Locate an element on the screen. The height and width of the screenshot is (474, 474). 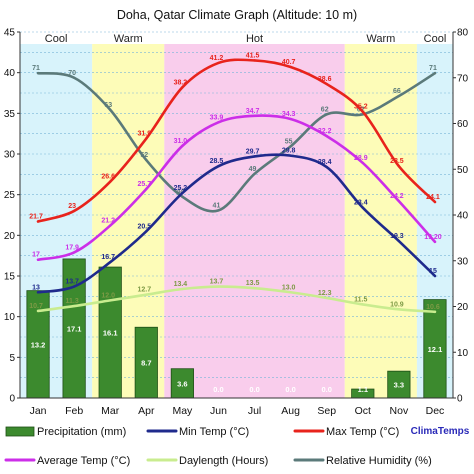
series-value-label: 55 is located at coordinates (289, 141).